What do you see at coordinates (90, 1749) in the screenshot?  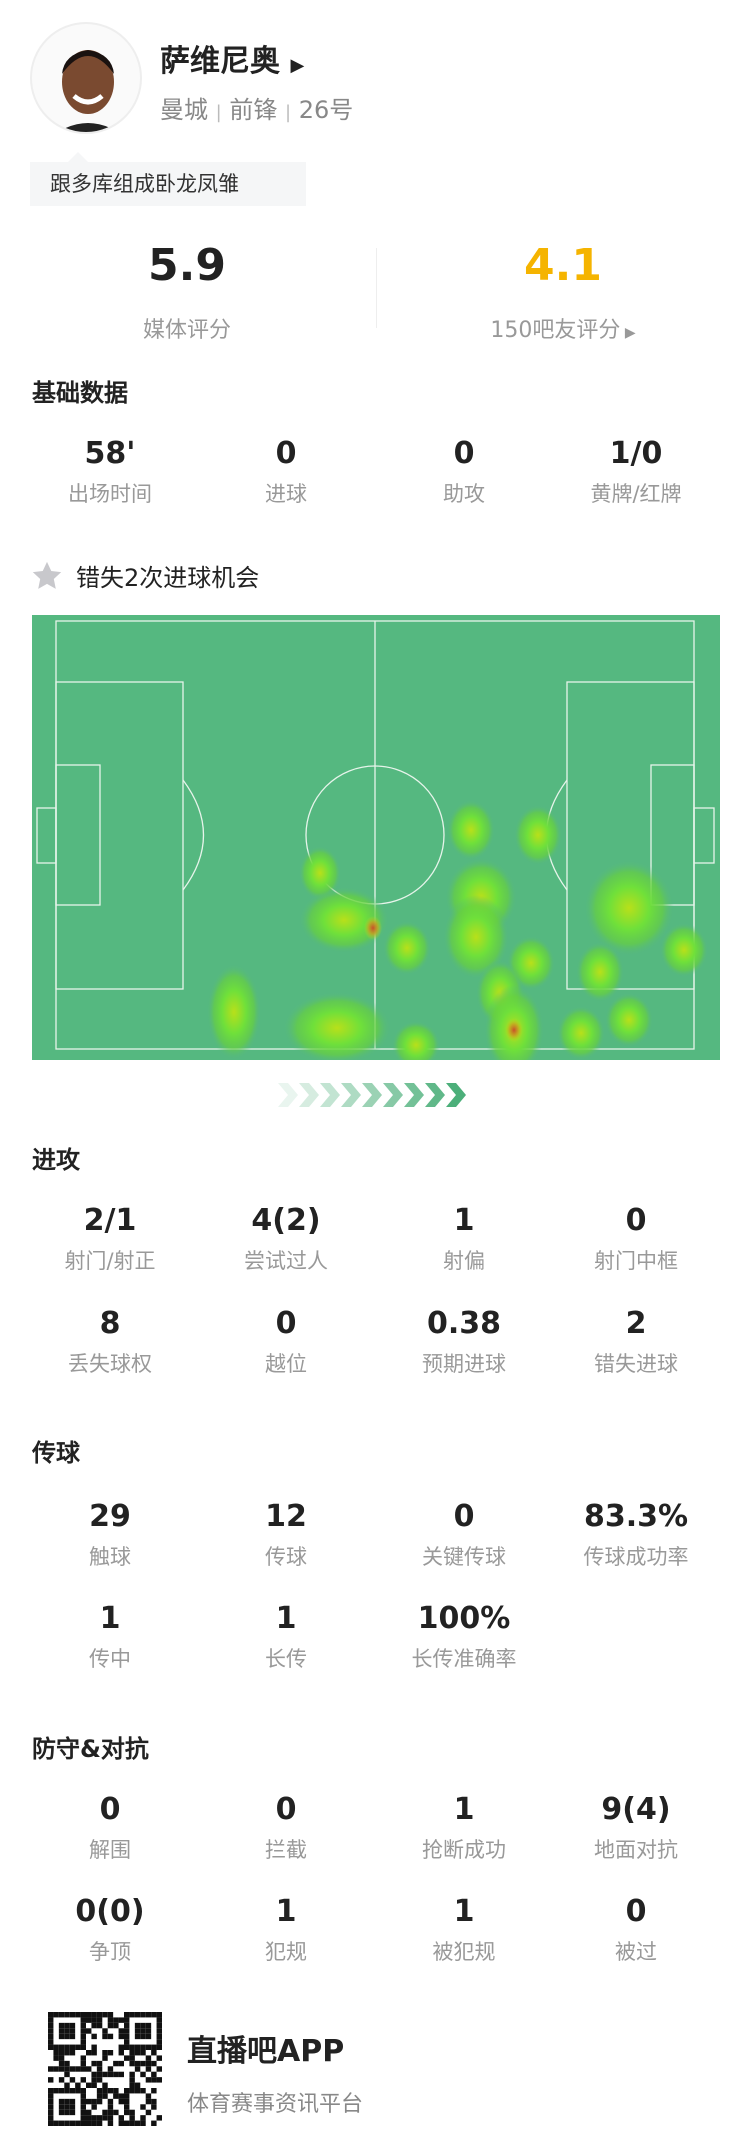 I see `section-title-defense: 防守&对抗` at bounding box center [90, 1749].